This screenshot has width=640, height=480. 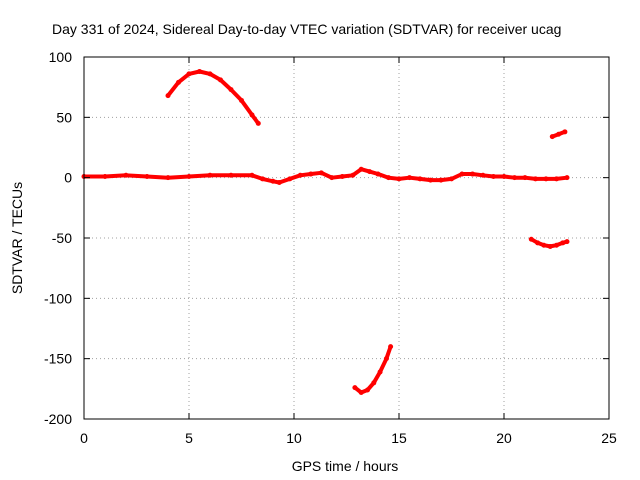 I want to click on x-tick-label: 0, so click(x=84, y=438).